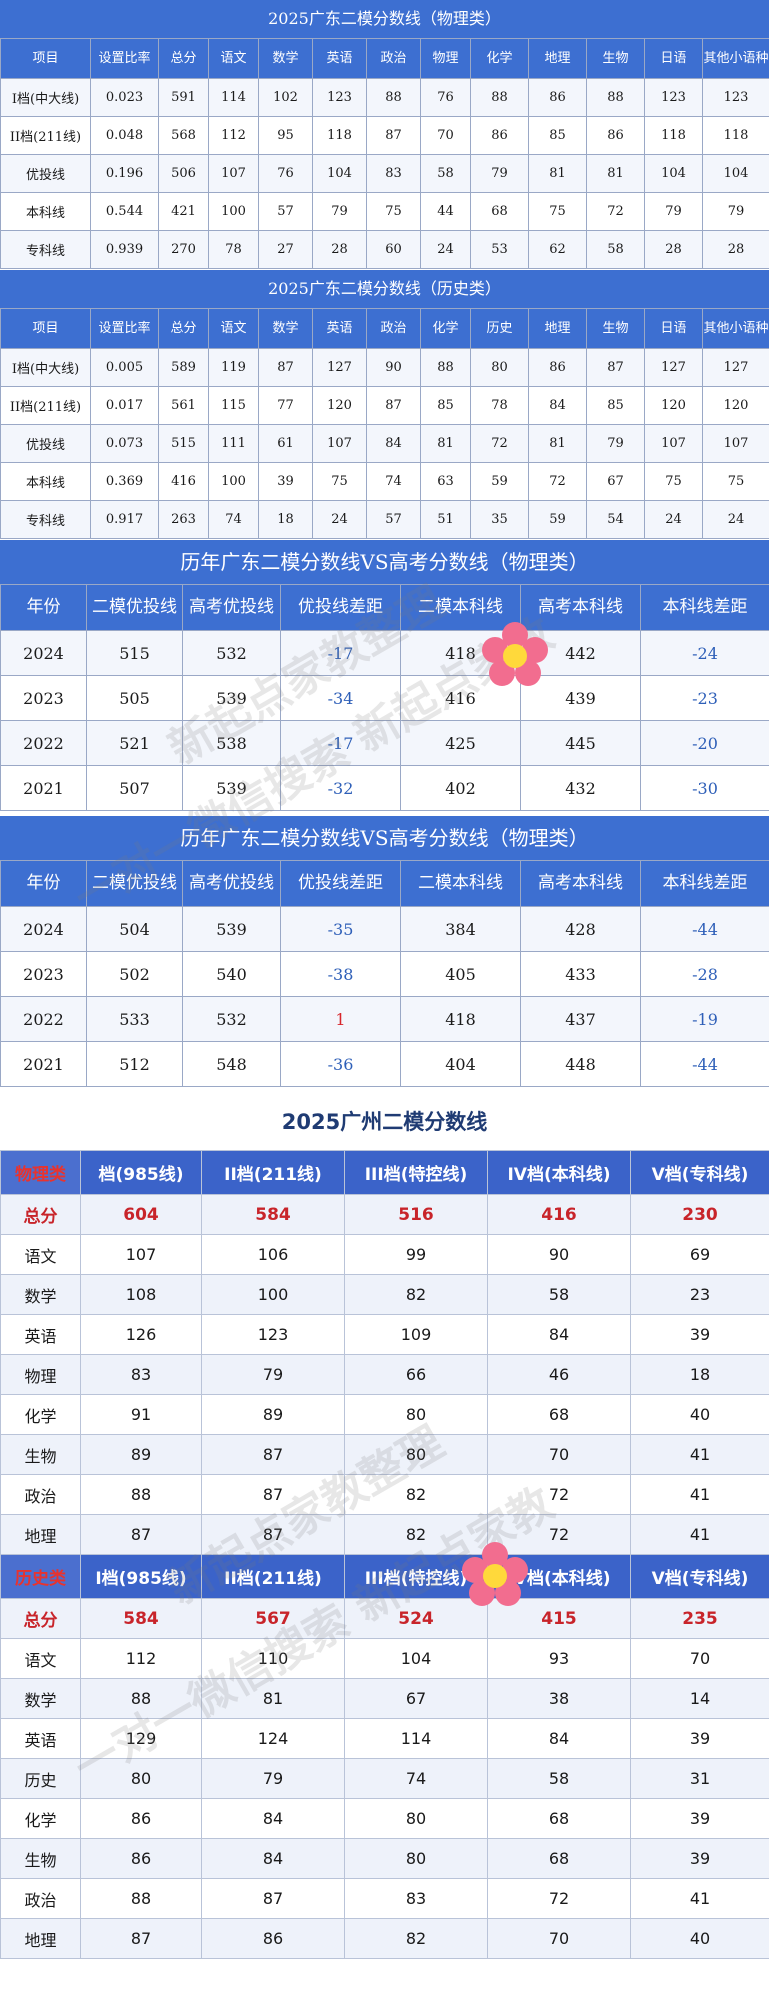  I want to click on table-cell: 107, so click(735, 443).